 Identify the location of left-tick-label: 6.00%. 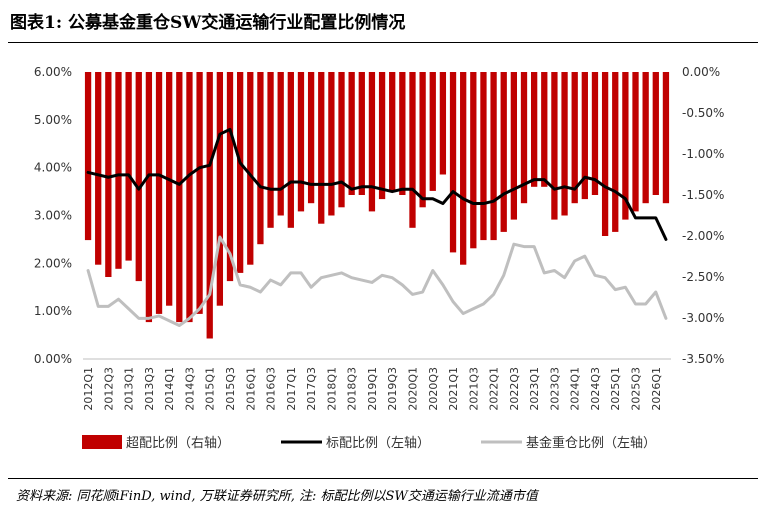
(53, 72).